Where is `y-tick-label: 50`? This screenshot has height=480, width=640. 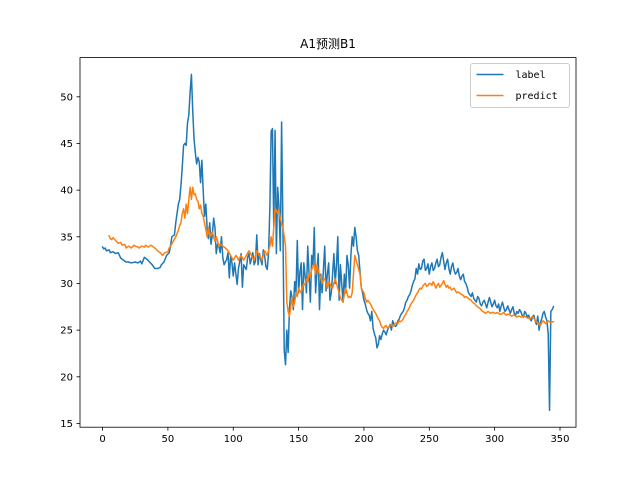
y-tick-label: 50 is located at coordinates (66, 97).